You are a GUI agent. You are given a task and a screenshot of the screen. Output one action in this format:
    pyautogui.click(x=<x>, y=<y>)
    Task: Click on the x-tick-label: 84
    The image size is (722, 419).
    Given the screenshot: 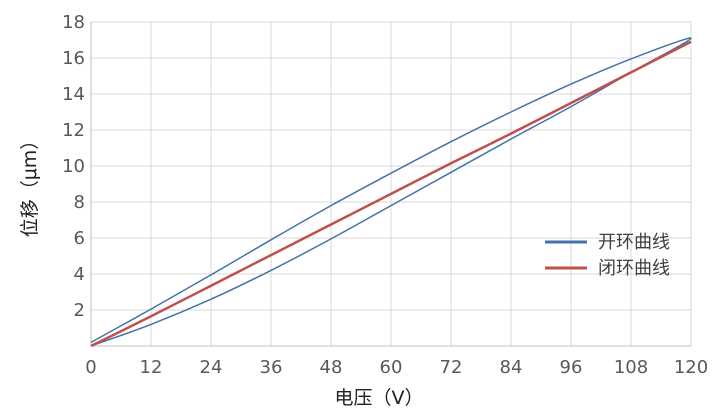 What is the action you would take?
    pyautogui.click(x=511, y=367)
    